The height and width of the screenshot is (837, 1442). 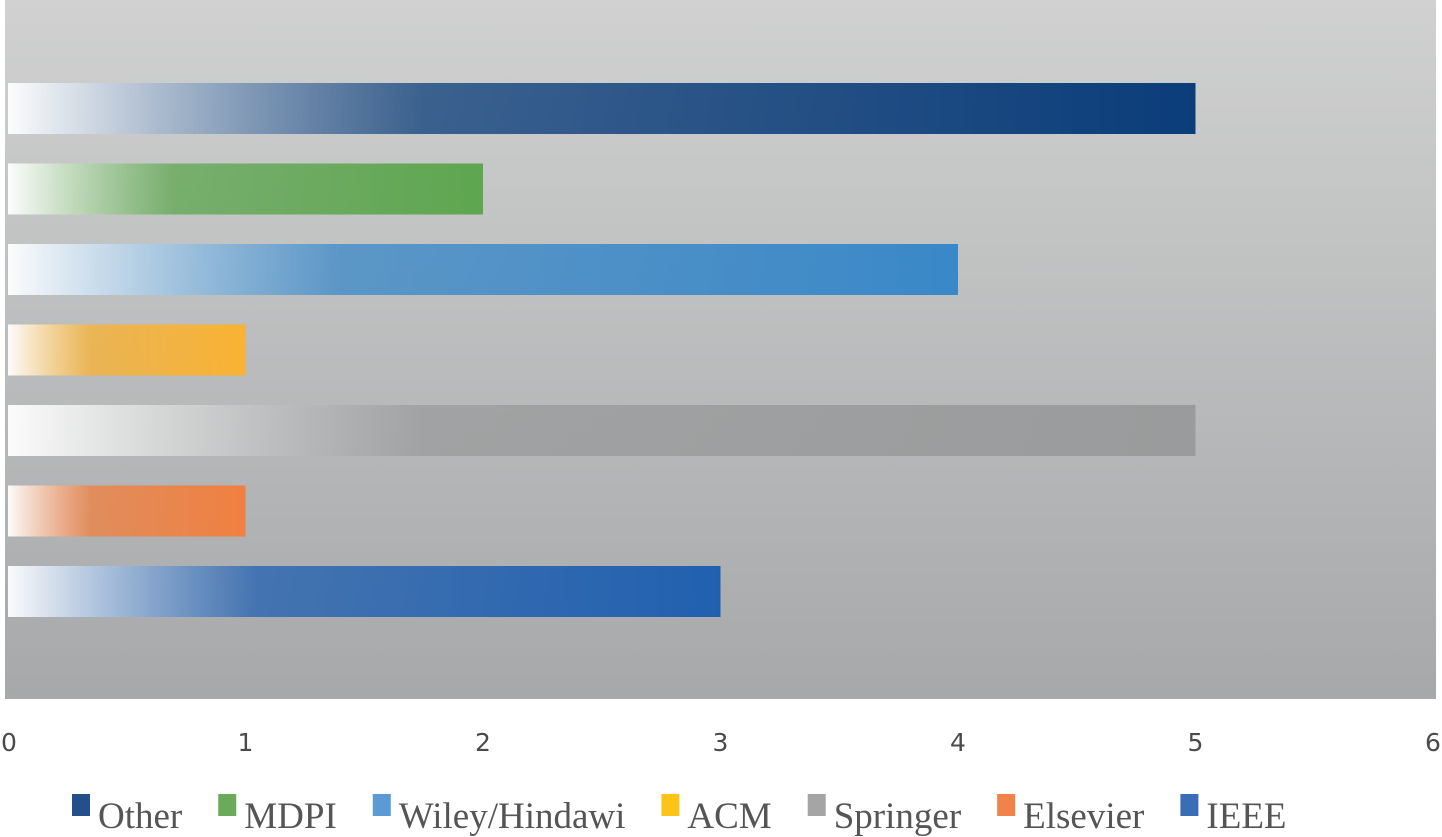 I want to click on legend-label-ieee: IEEE, so click(x=1246, y=816).